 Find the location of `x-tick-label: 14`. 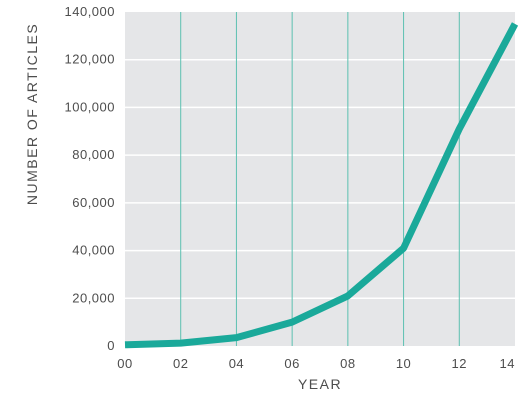

x-tick-label: 14 is located at coordinates (507, 363).